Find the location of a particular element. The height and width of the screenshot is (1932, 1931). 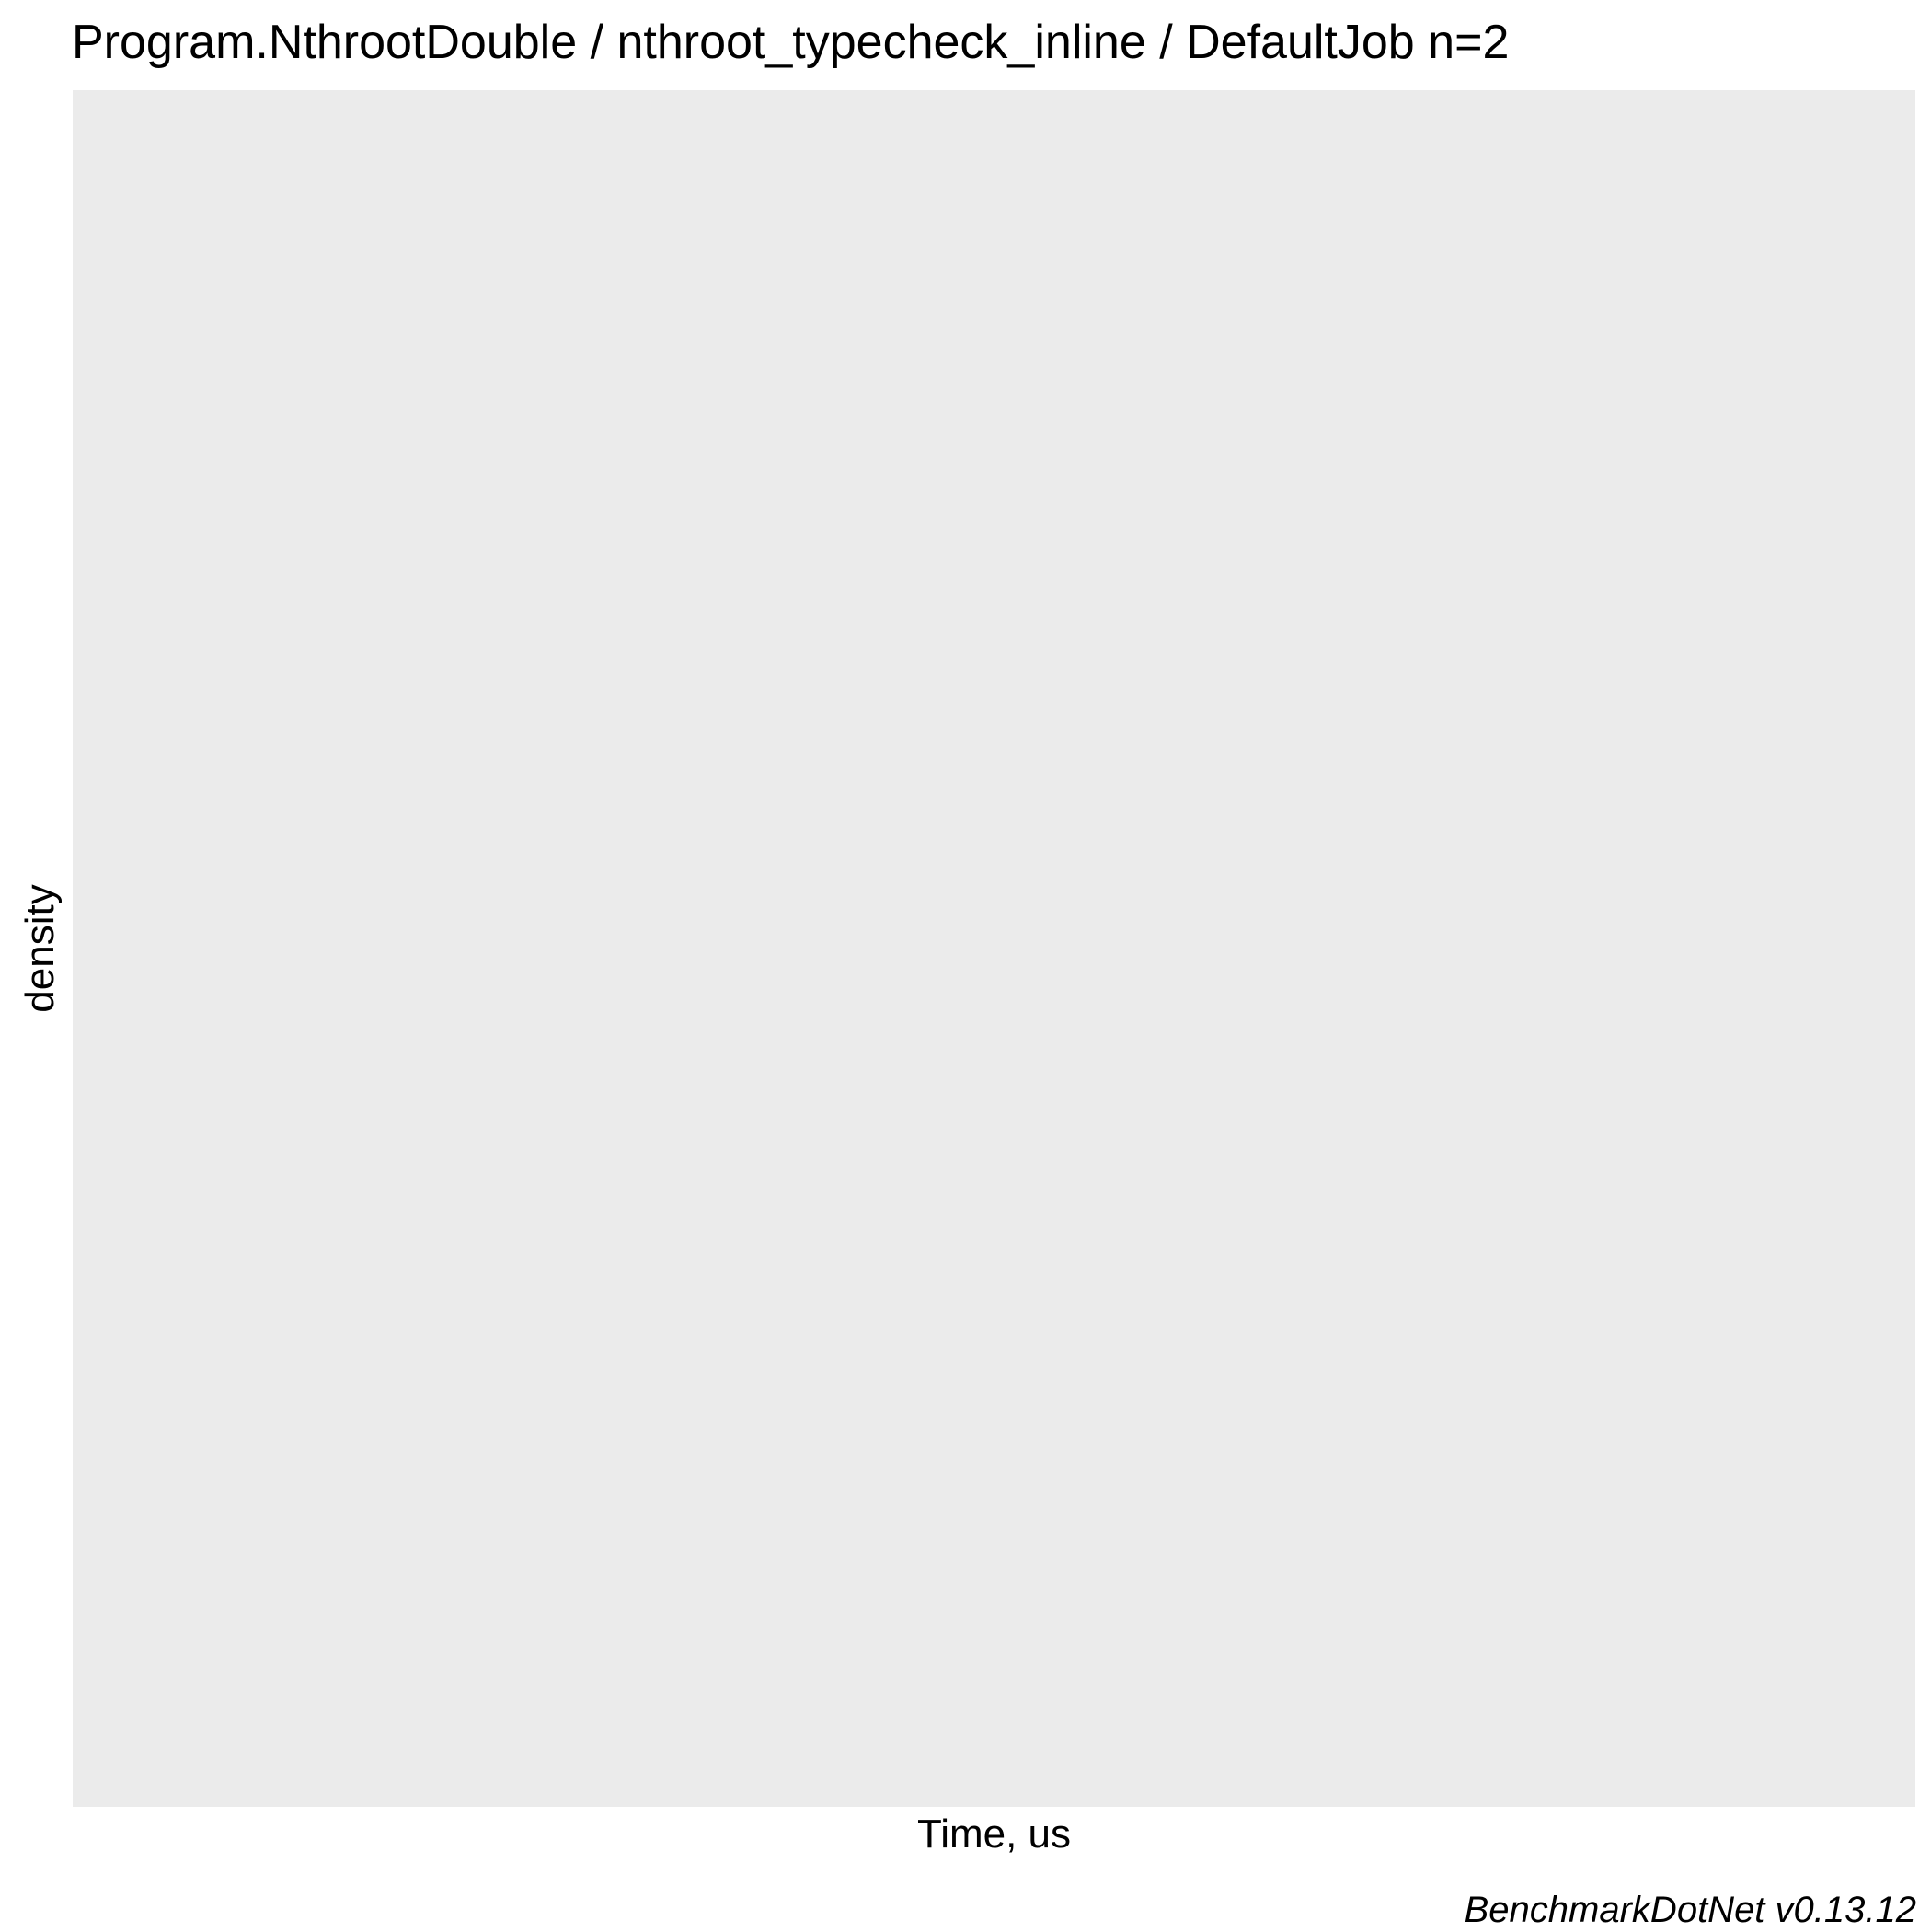

y-axis-label: density is located at coordinates (40, 949).